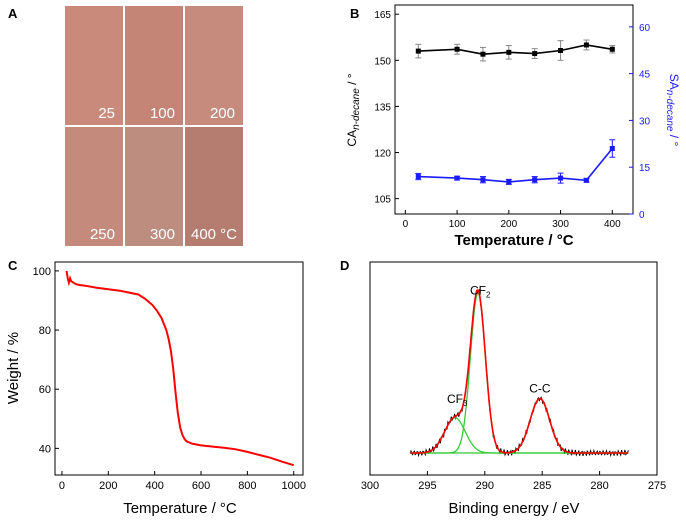  What do you see at coordinates (180, 508) in the screenshot?
I see `x-axis-label-c: Temperature / °C` at bounding box center [180, 508].